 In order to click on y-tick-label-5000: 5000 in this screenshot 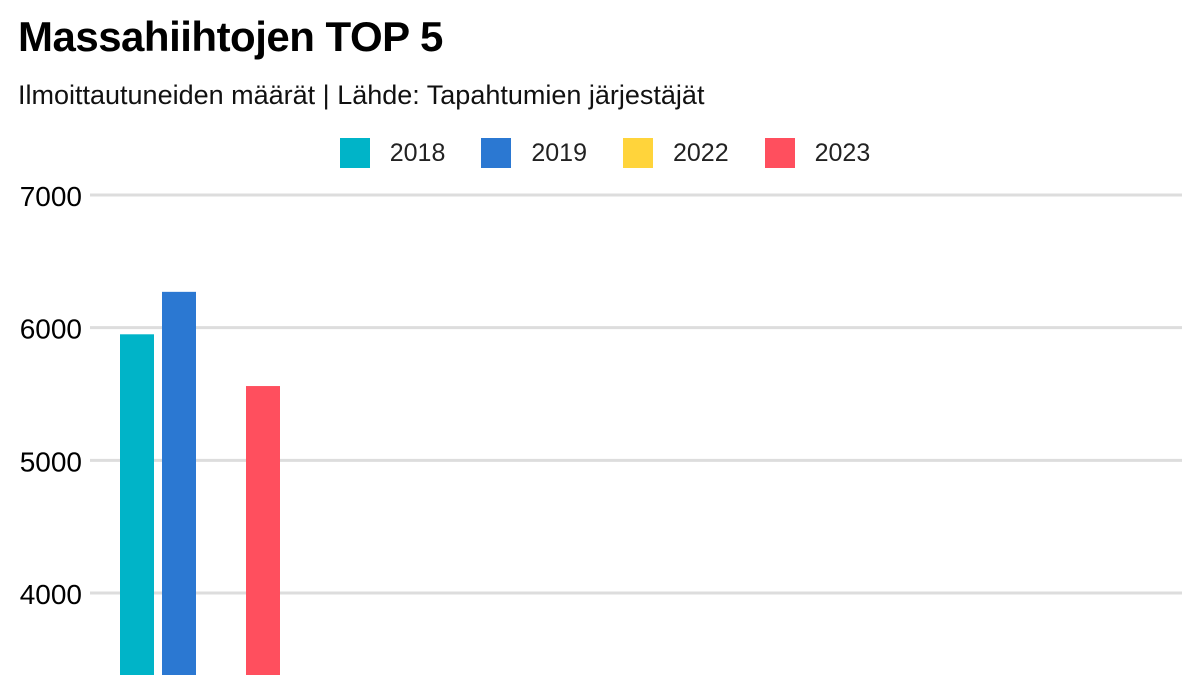, I will do `click(51, 461)`.